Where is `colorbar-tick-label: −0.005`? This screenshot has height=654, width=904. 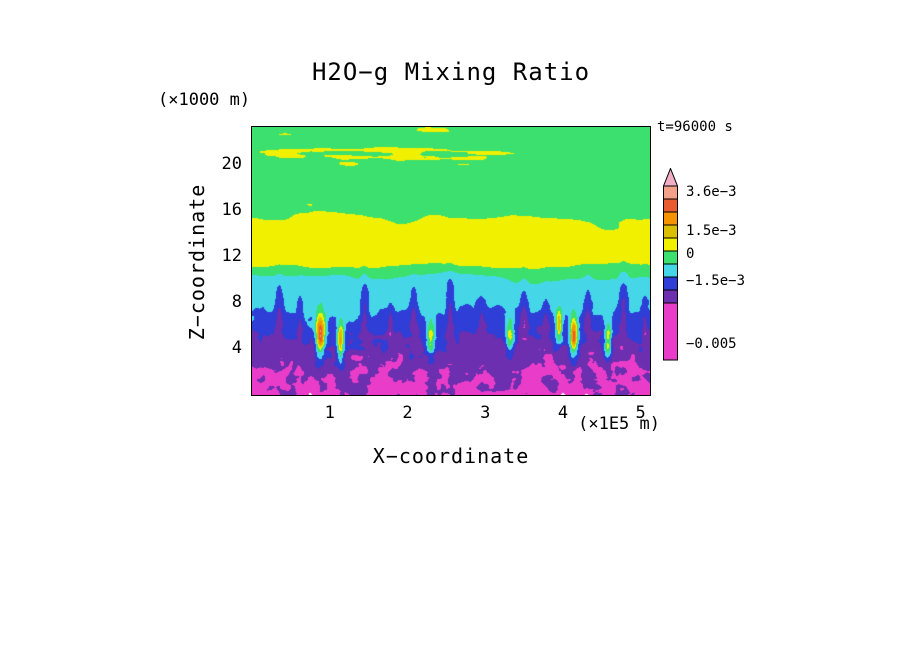
colorbar-tick-label: −0.005 is located at coordinates (711, 344).